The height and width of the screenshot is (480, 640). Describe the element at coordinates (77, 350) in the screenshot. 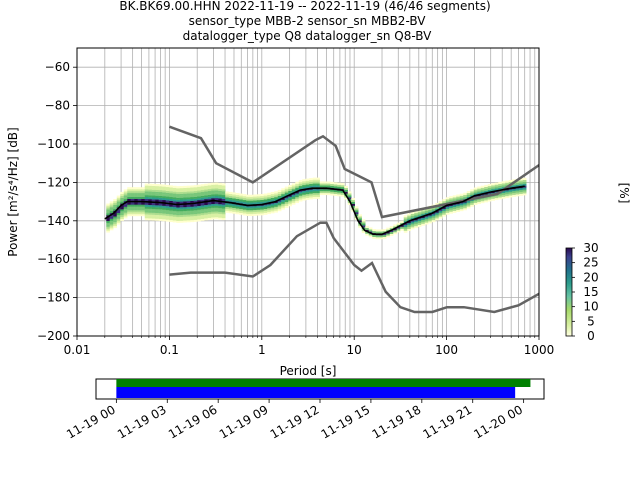

I see `x-tick-label: 0.01` at that location.